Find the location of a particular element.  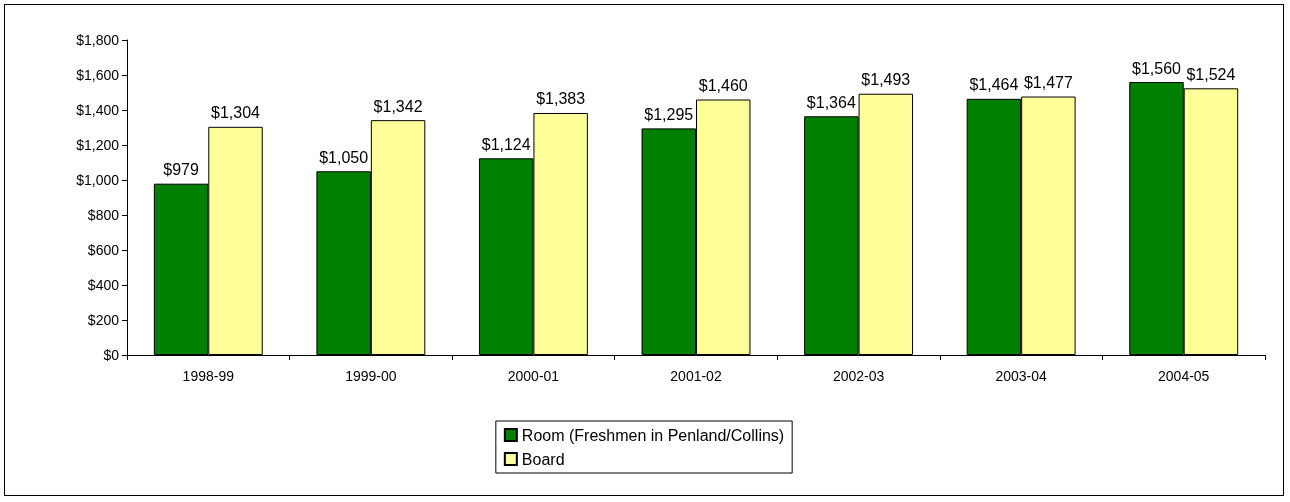

y-tick-label: $1,800 is located at coordinates (98, 40).